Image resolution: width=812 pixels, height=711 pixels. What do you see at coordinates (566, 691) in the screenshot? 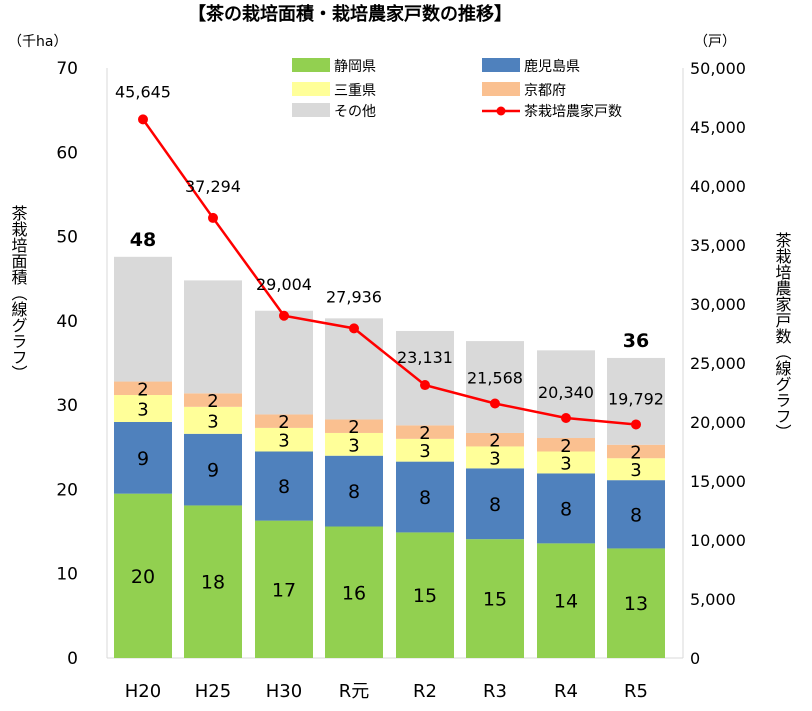
I see `x-tick-label: R4` at bounding box center [566, 691].